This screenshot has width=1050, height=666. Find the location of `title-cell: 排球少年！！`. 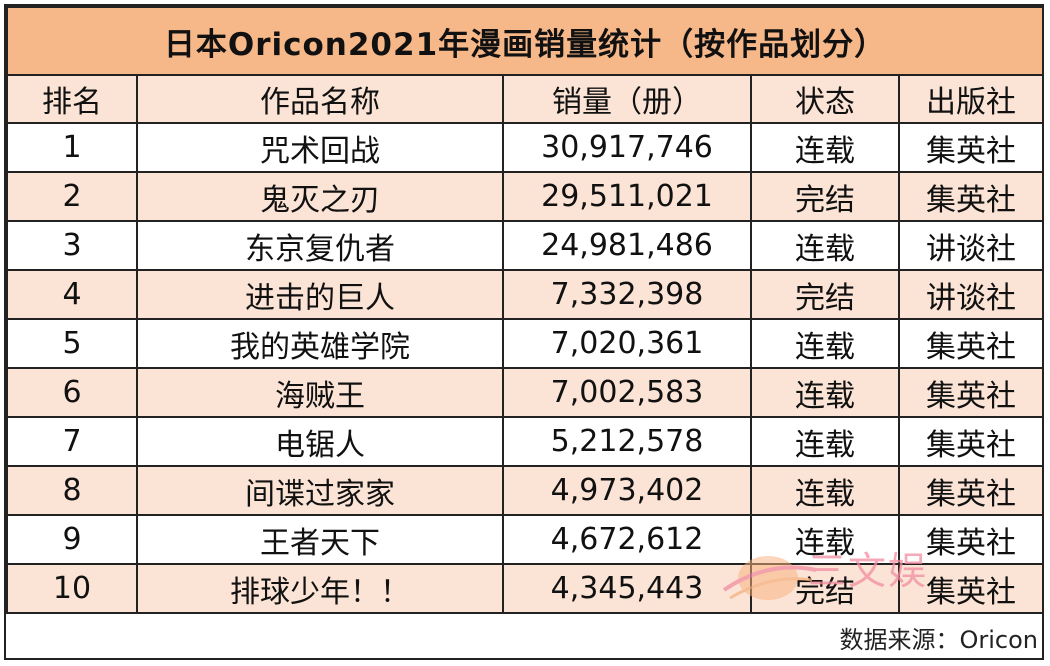

title-cell: 排球少年！！ is located at coordinates (320, 588).